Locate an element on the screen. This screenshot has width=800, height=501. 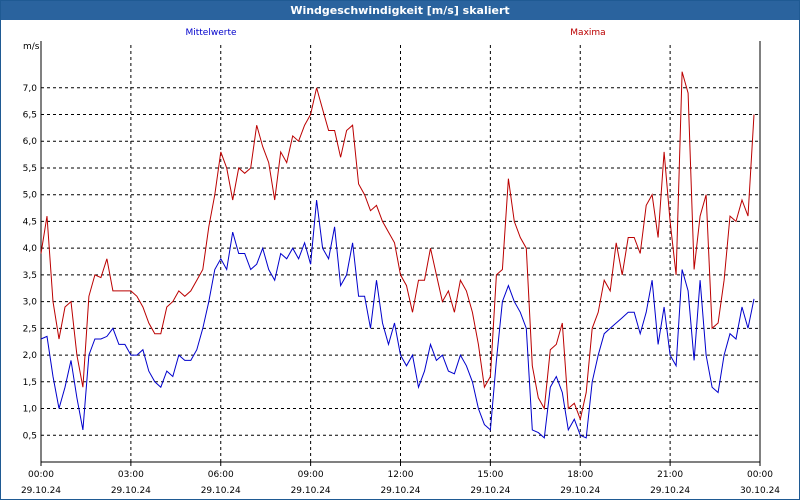
y-tick-label: 6,0 is located at coordinates (30, 142).